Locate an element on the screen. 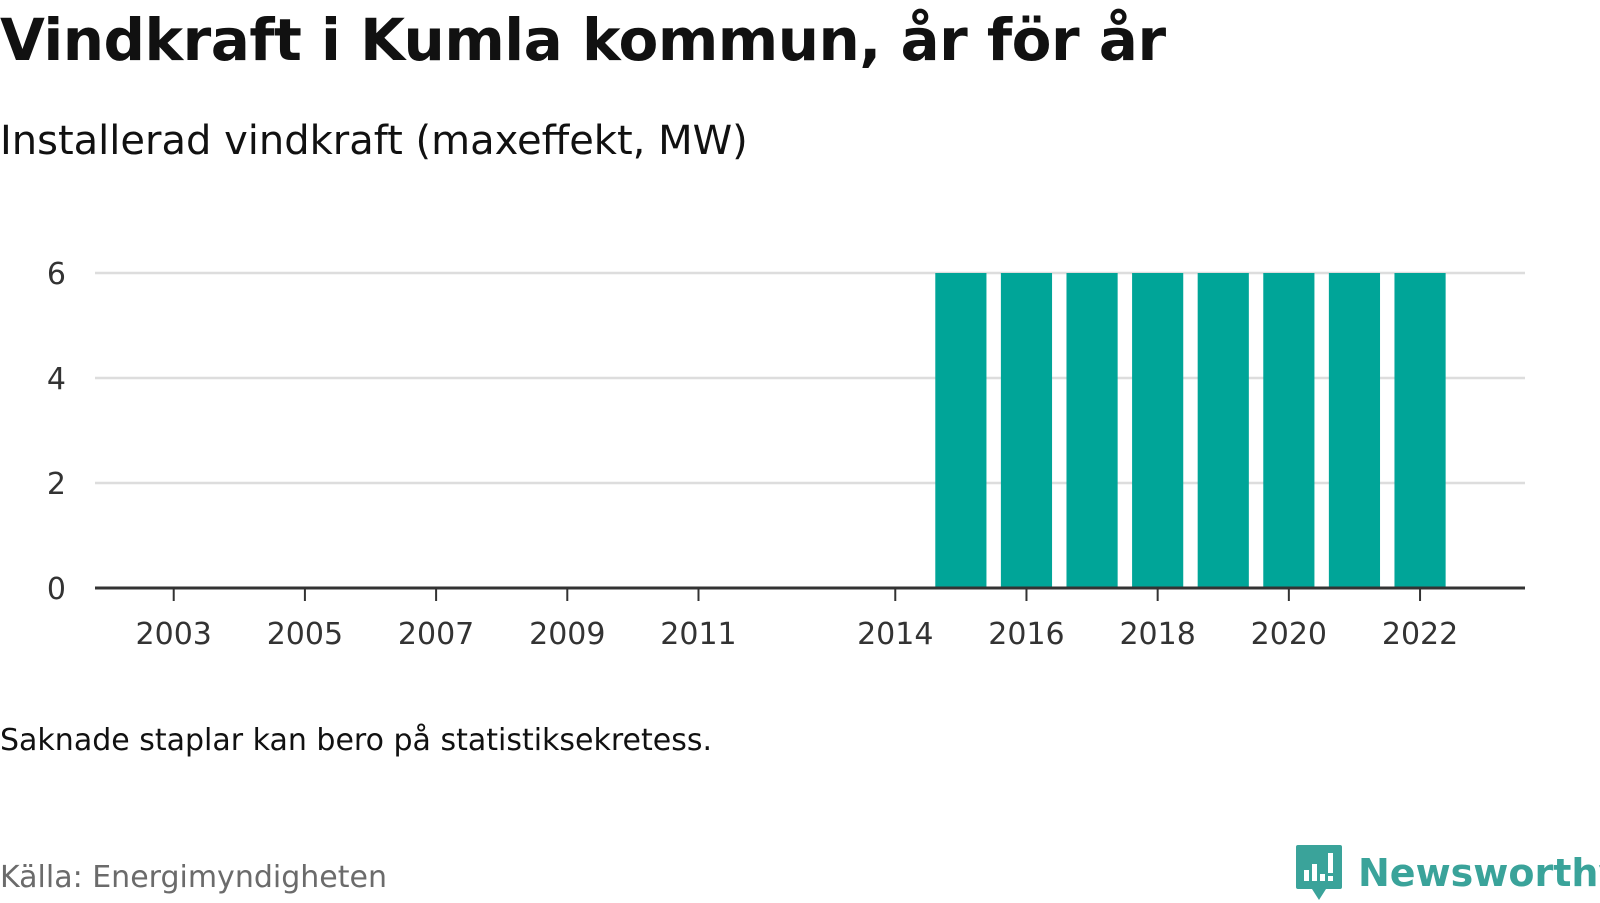 This screenshot has height=903, width=1600. brand-logo: Newsworthy is located at coordinates (1447, 873).